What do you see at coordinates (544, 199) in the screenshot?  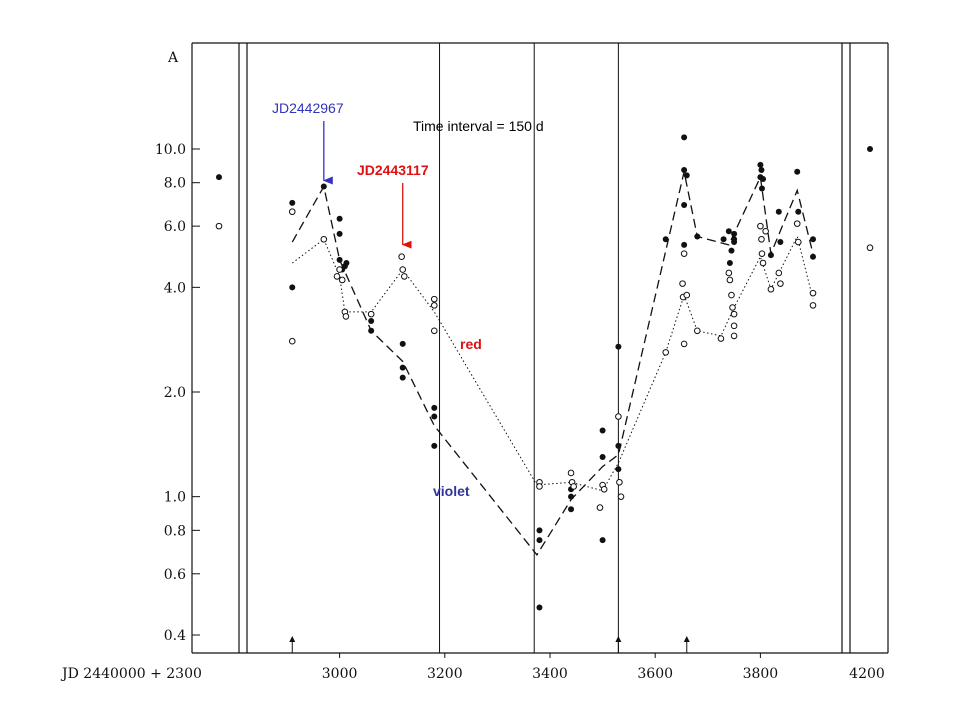 I see `outer-points` at bounding box center [544, 199].